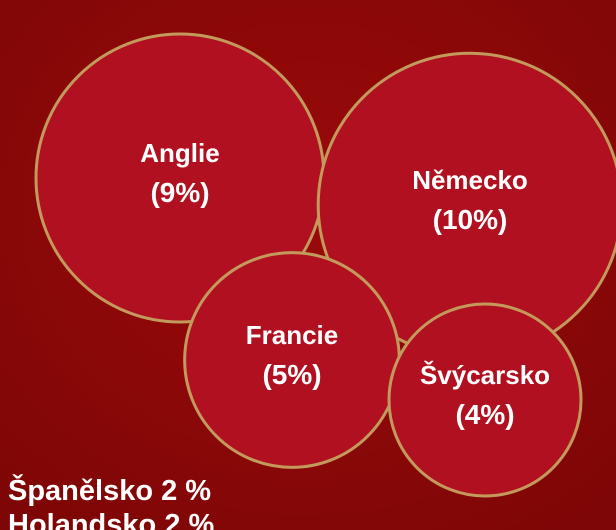 Image resolution: width=616 pixels, height=530 pixels. I want to click on bubble-label: Anglie, so click(179, 153).